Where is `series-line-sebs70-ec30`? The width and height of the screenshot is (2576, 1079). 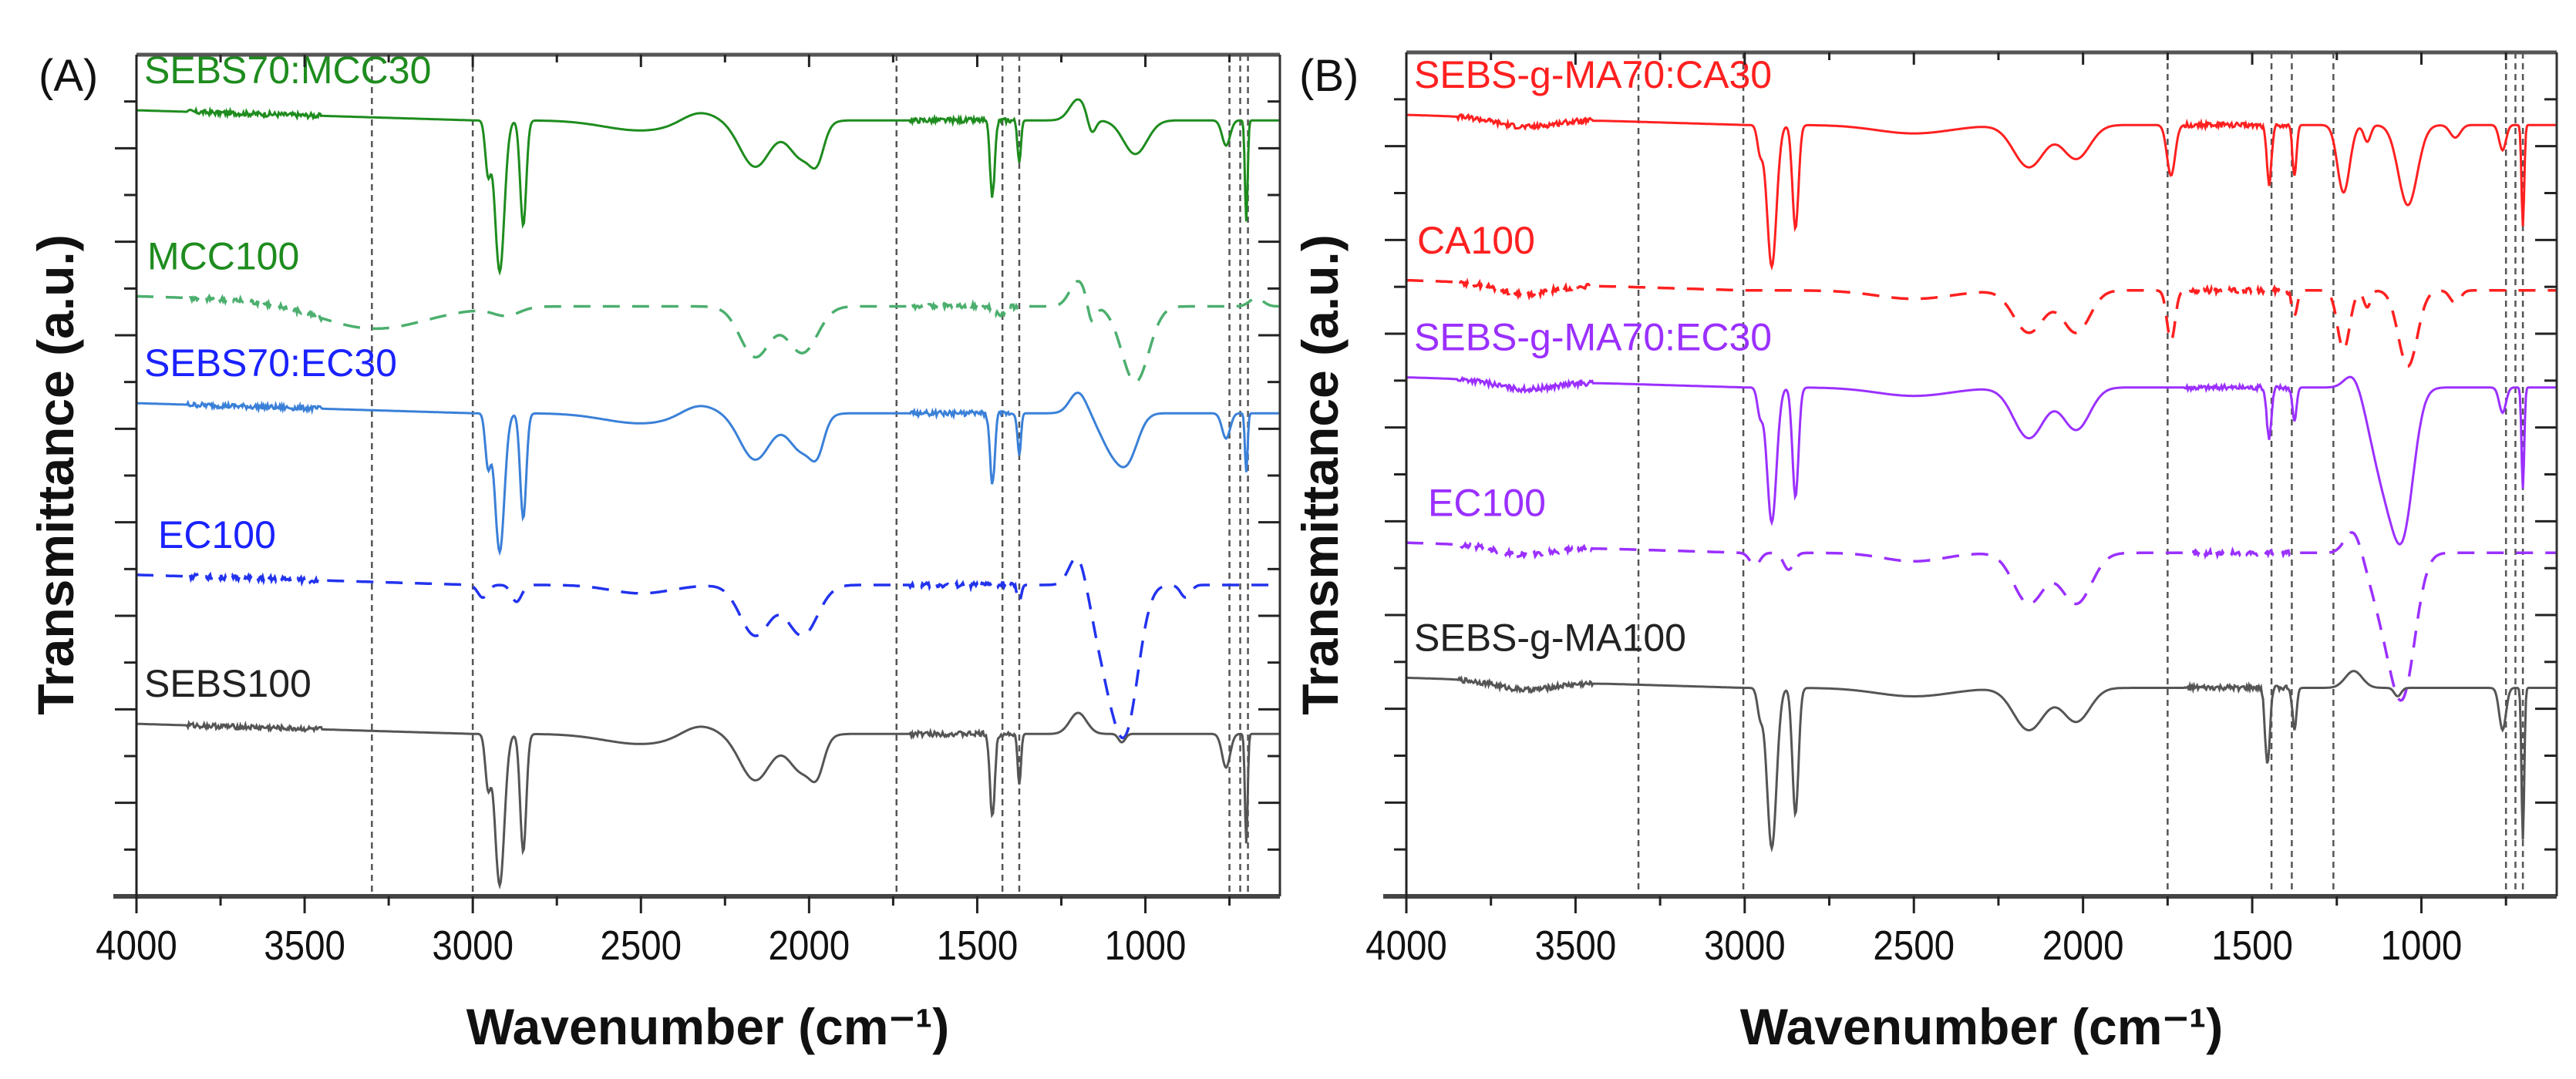
series-line-sebs70-ec30 is located at coordinates (708, 474).